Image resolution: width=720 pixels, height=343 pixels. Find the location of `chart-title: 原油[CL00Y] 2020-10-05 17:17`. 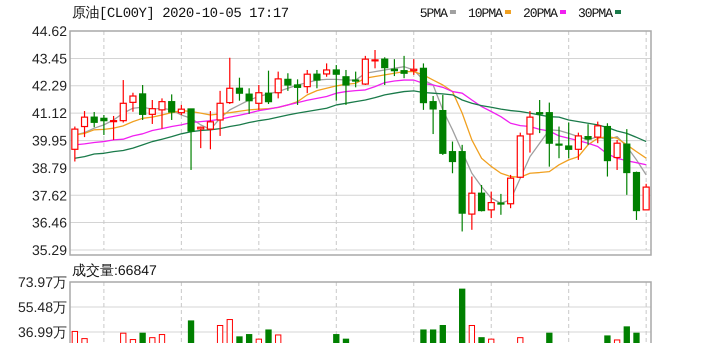

chart-title: 原油[CL00Y] 2020-10-05 17:17 is located at coordinates (180, 13).